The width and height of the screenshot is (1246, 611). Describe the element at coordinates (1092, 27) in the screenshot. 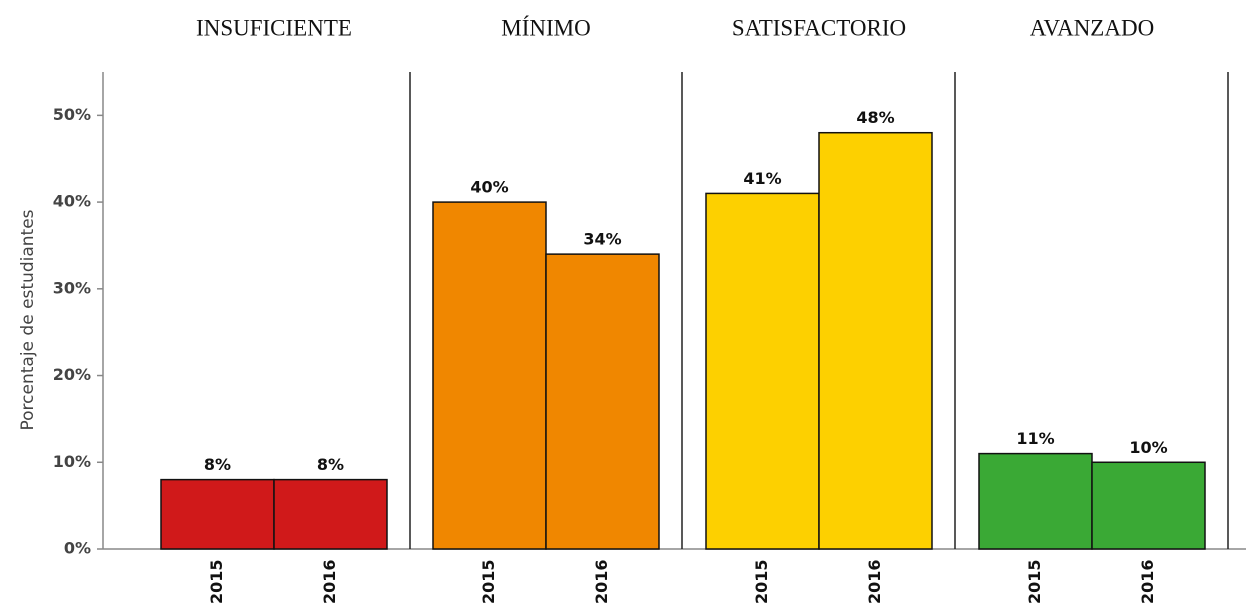

I see `panel-title: AVANZADO` at that location.